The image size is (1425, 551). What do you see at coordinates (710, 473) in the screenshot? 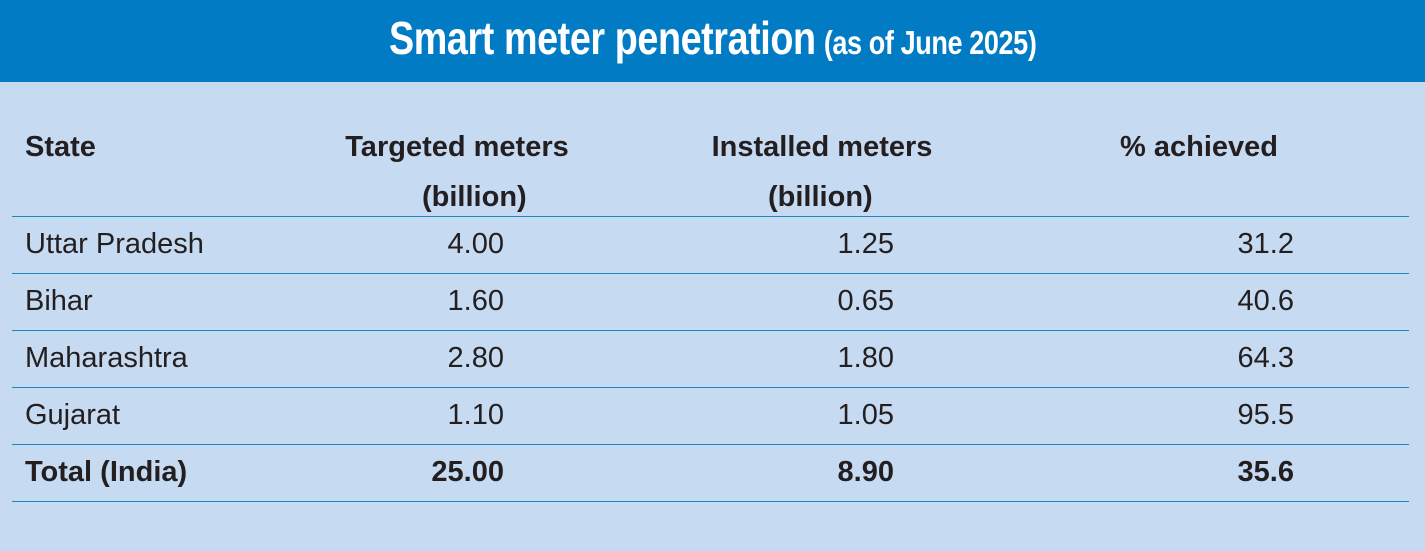
I see `table-total-row: Total (India) 25.00 8.90 35.6` at bounding box center [710, 473].